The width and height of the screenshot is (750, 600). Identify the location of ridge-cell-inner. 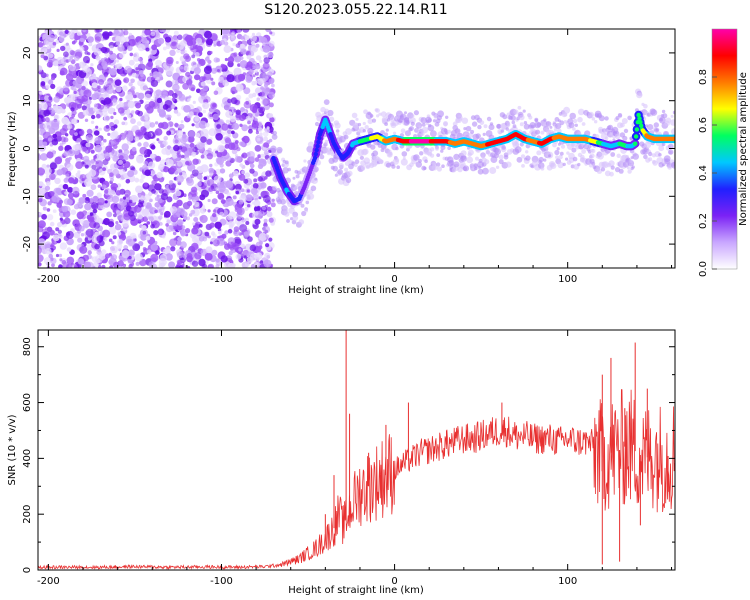
(635, 143).